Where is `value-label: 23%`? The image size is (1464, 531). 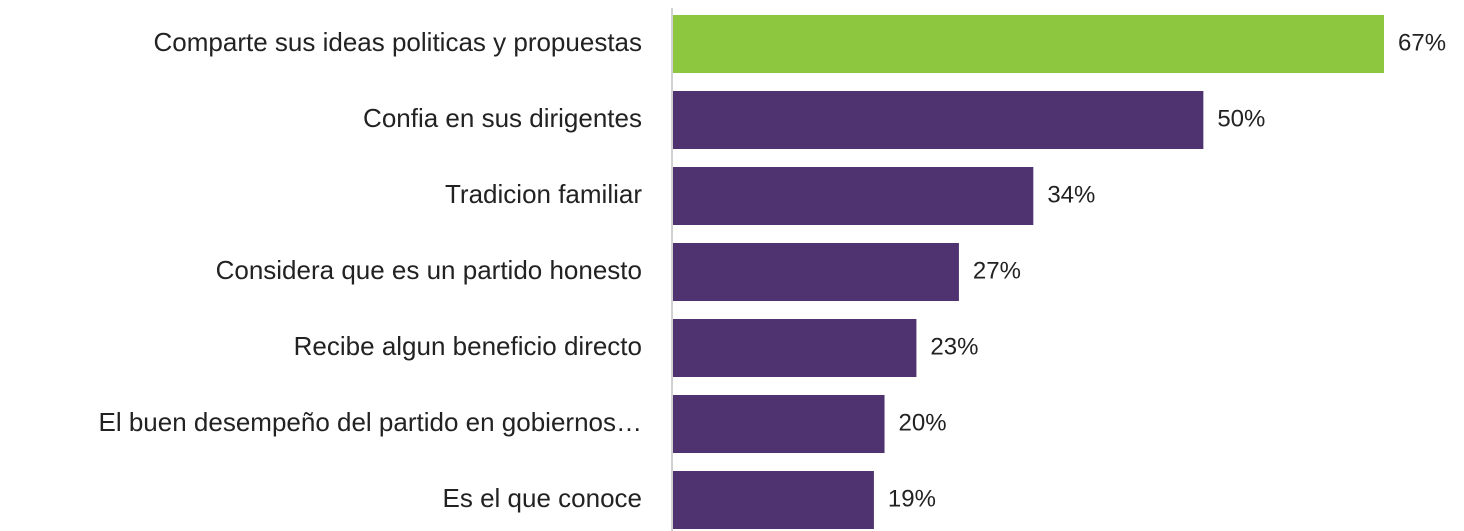 value-label: 23% is located at coordinates (954, 346).